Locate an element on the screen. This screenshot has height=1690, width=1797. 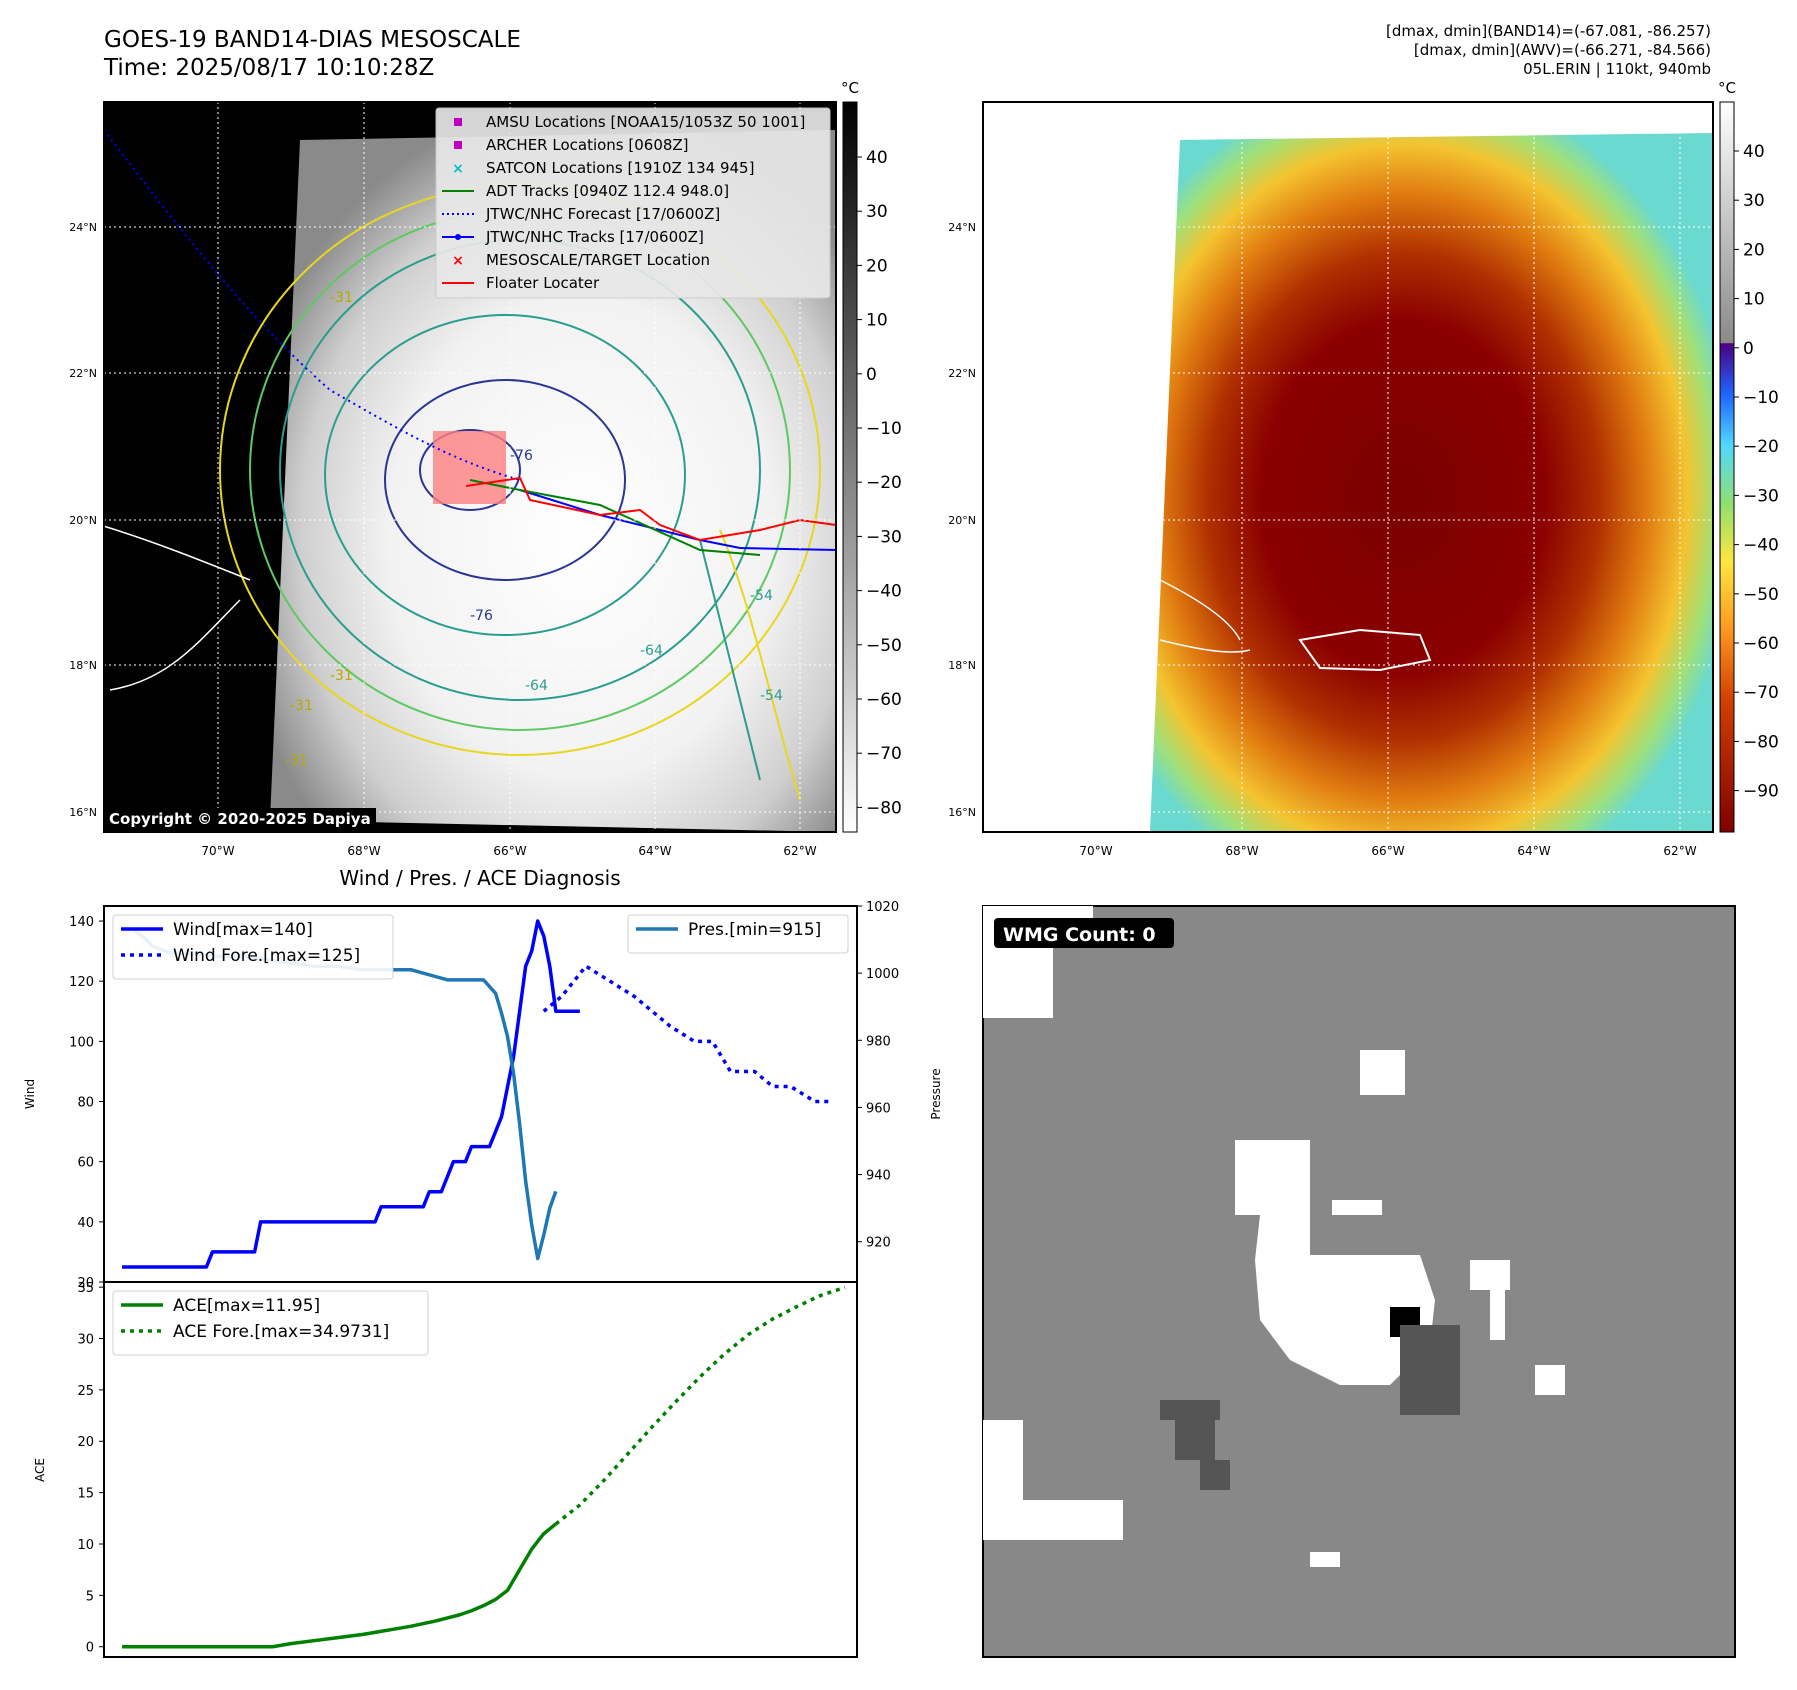
pressure-axis-label: Pressure is located at coordinates (936, 1093).